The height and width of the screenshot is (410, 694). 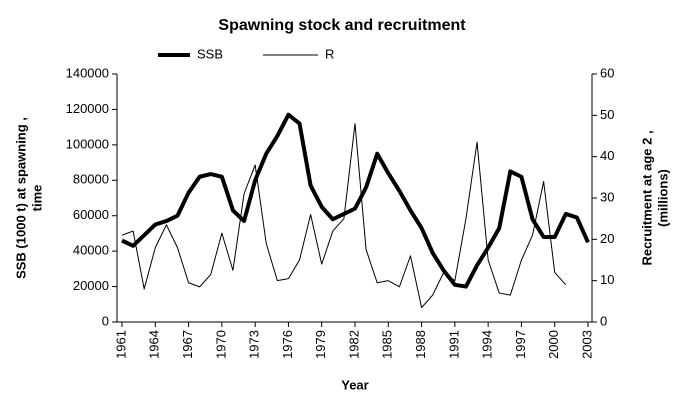 I want to click on y-tick-label: 100000, so click(x=87, y=143).